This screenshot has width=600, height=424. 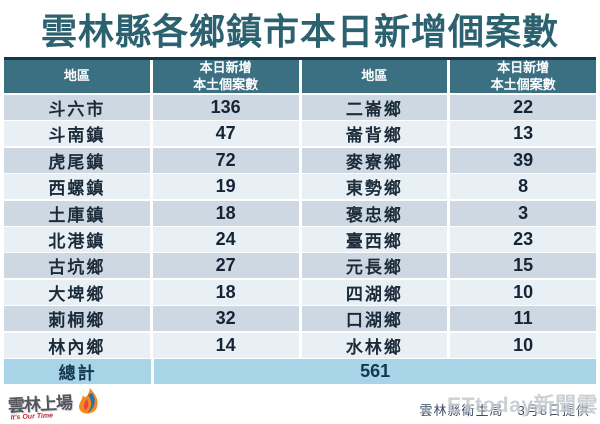 What do you see at coordinates (32, 416) in the screenshot?
I see `logo-subtext: It's Our Time` at bounding box center [32, 416].